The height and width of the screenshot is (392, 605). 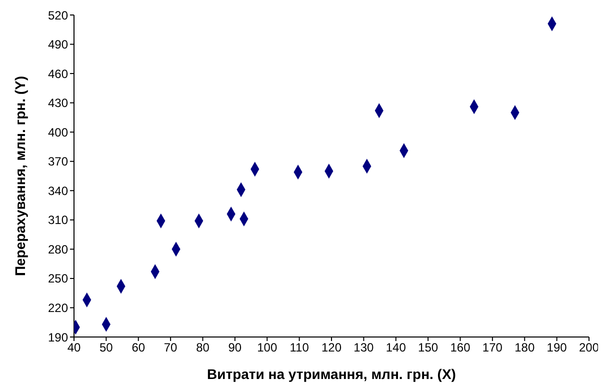 I want to click on y-tick-label: 400, so click(x=58, y=132).